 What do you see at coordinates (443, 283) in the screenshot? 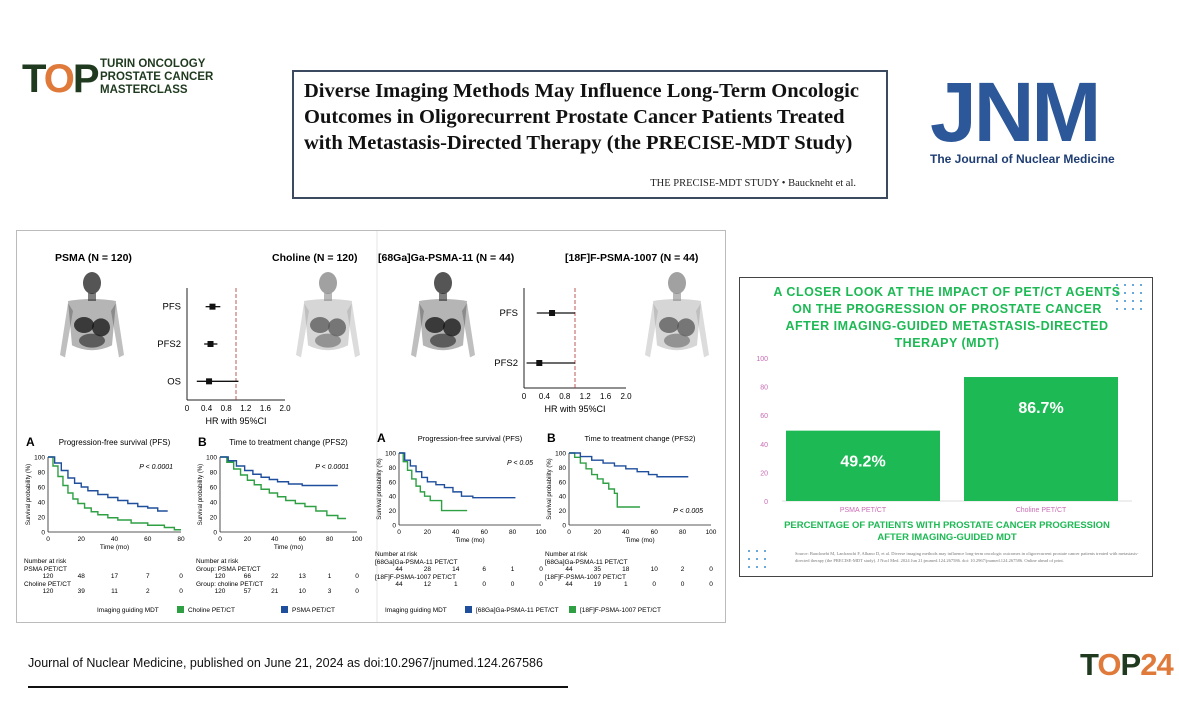
I see `scan-head` at bounding box center [443, 283].